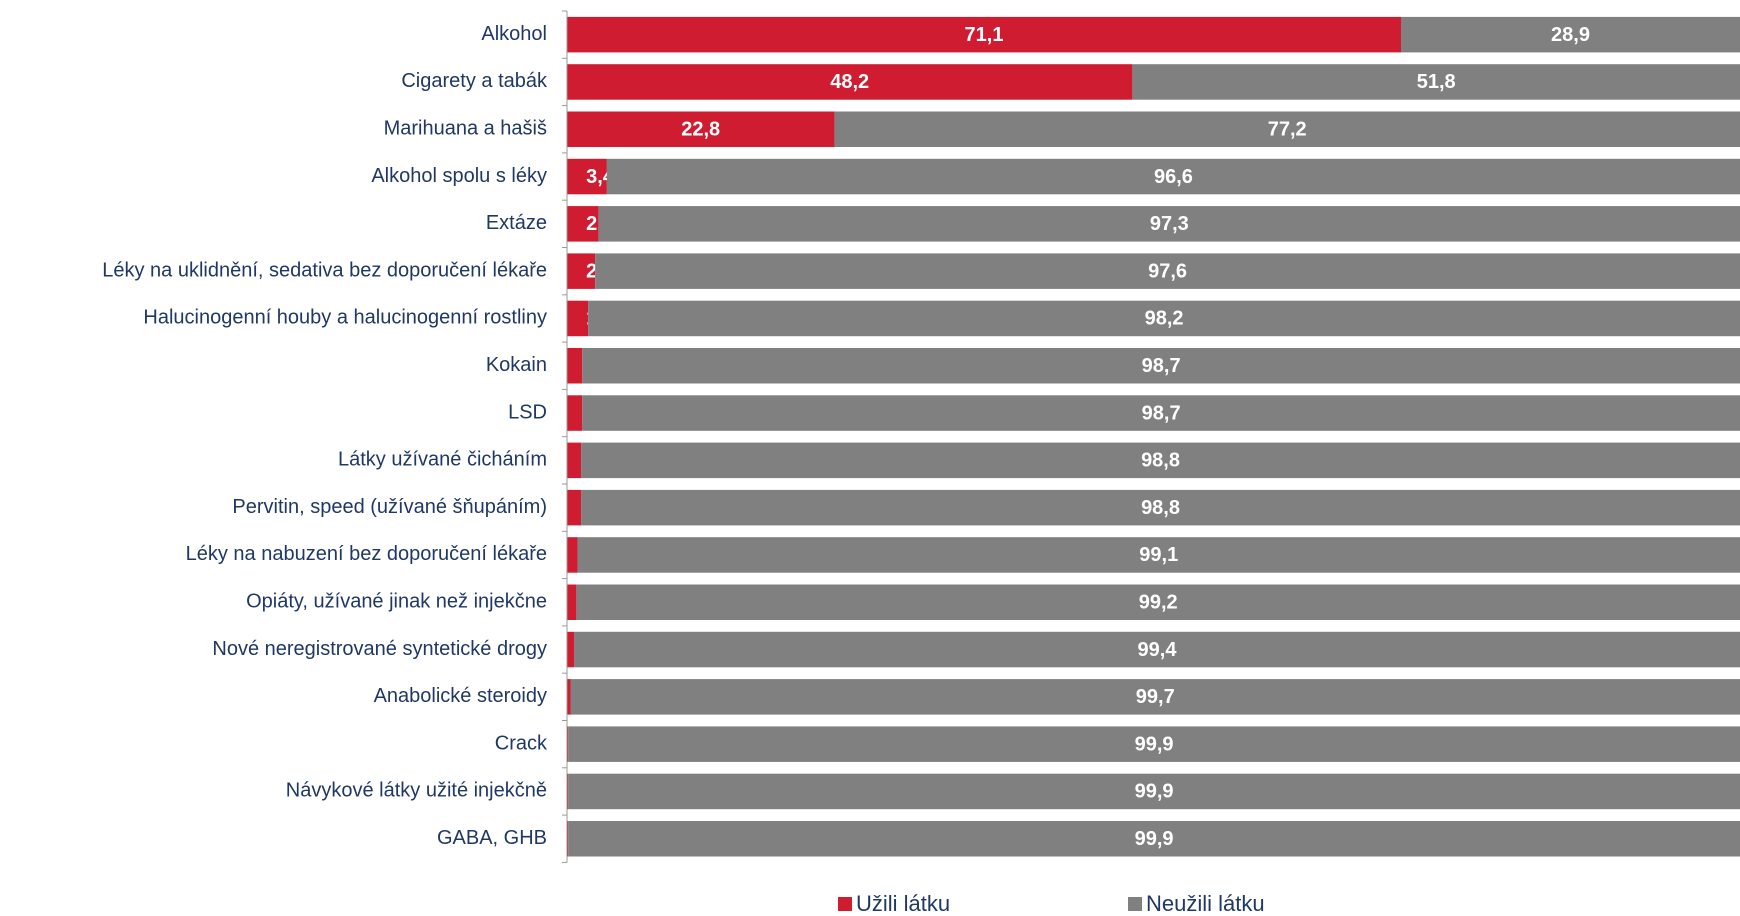 This screenshot has width=1740, height=916. I want to click on y-tick-label: Kokain, so click(516, 365).